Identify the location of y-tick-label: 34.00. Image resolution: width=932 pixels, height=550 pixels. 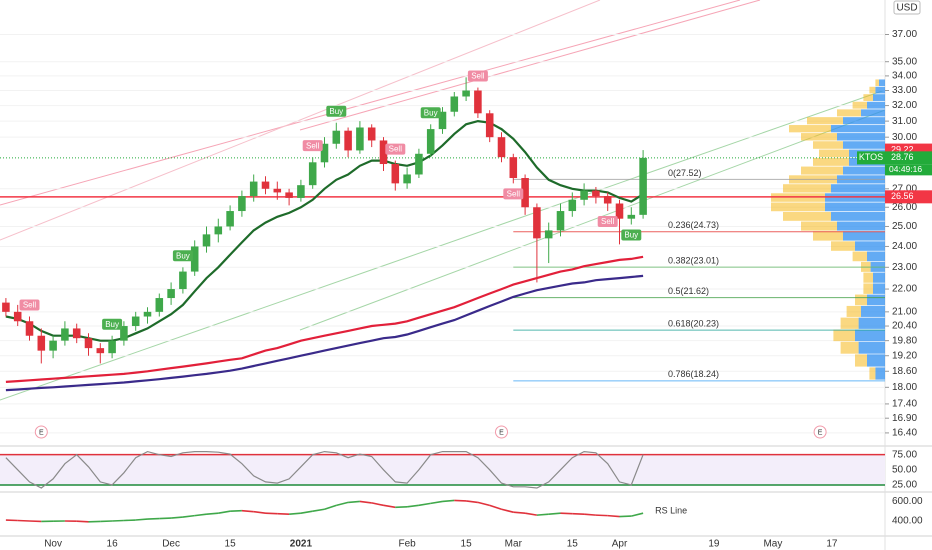
(904, 76).